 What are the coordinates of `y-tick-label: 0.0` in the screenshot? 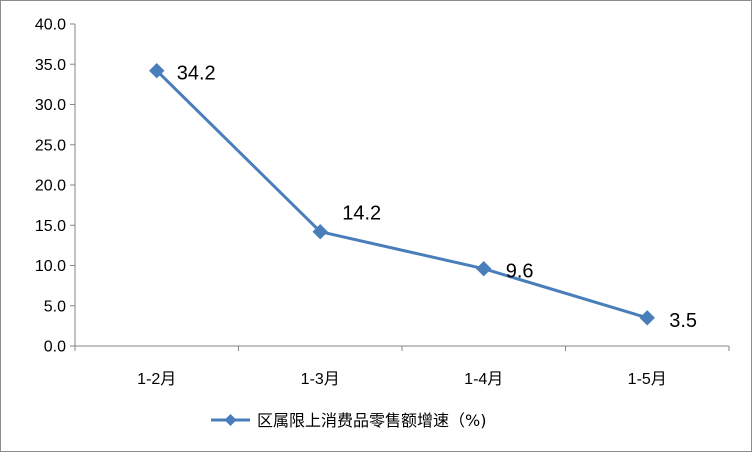 It's located at (55, 347).